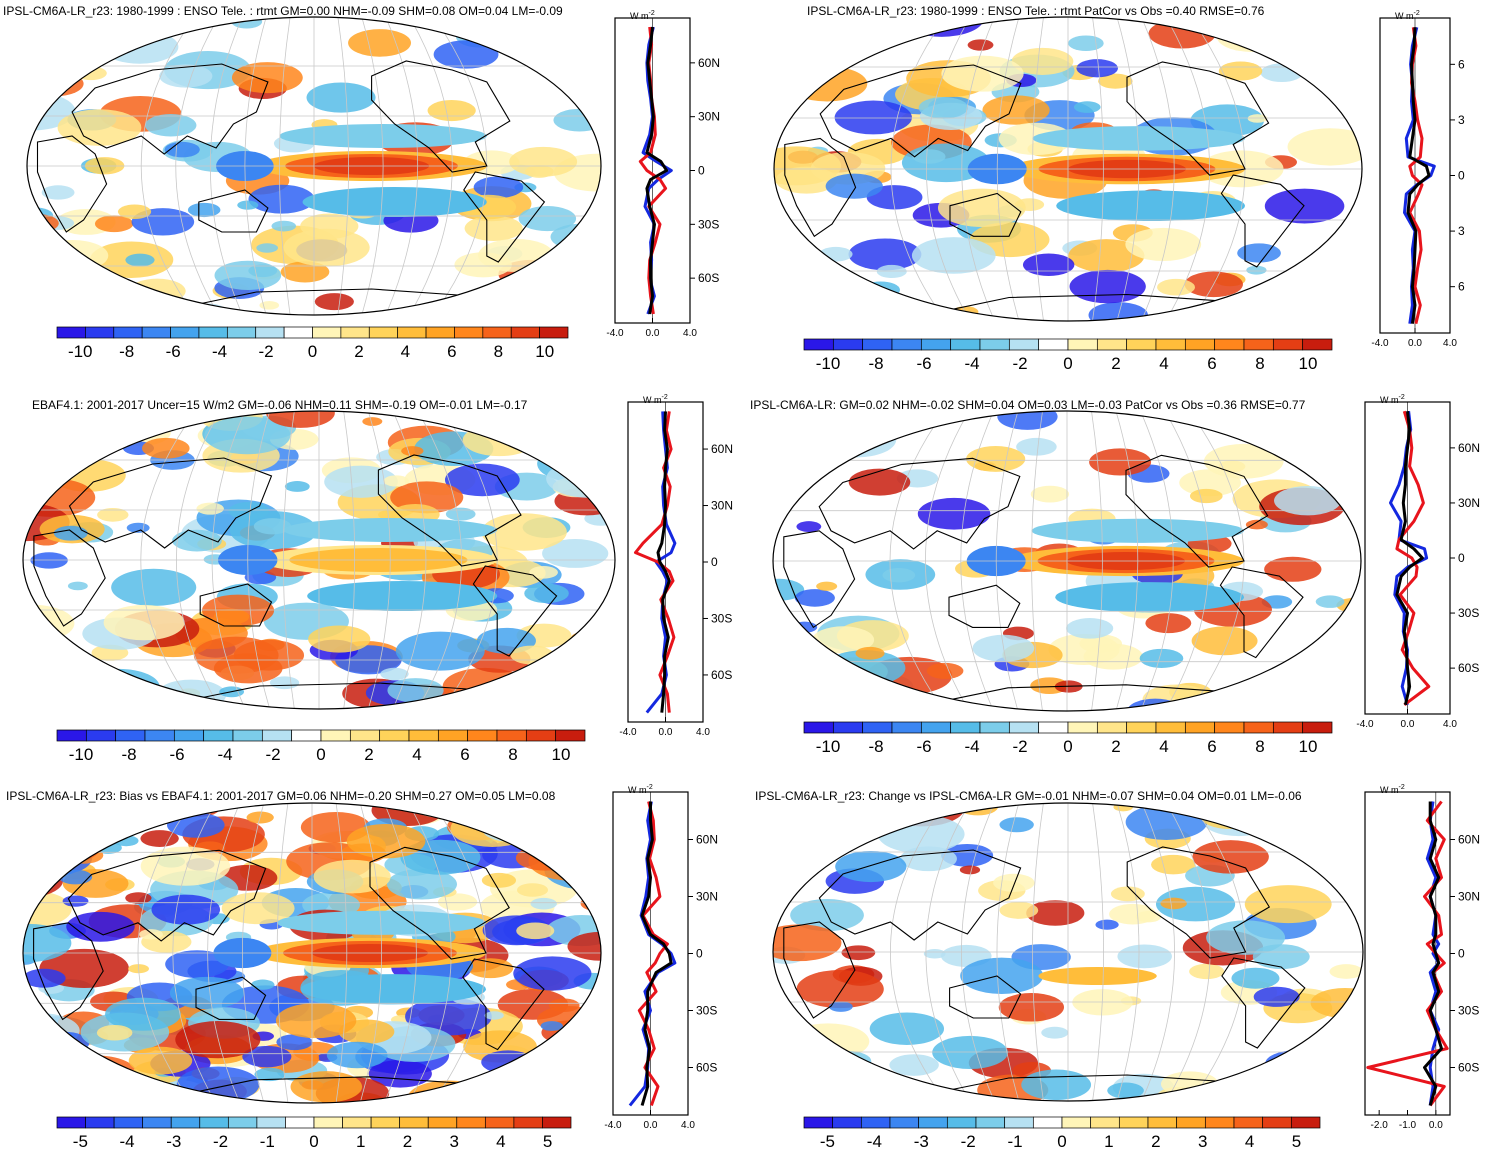  Describe the element at coordinates (1407, 15) in the screenshot. I see `unit-label: W m-2` at that location.